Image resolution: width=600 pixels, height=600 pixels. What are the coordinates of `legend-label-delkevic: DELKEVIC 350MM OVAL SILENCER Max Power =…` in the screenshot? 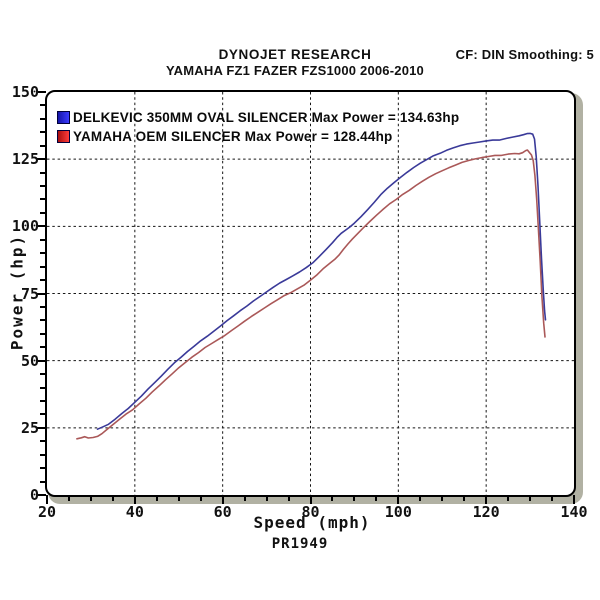 It's located at (266, 117).